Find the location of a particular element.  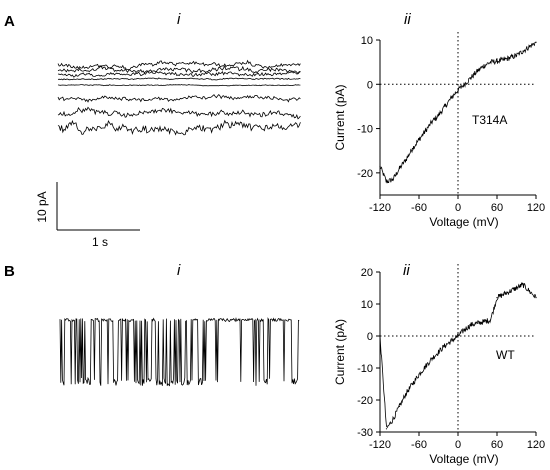

iv-b-x-axis-label: Voltage (mV) is located at coordinates (463, 459).